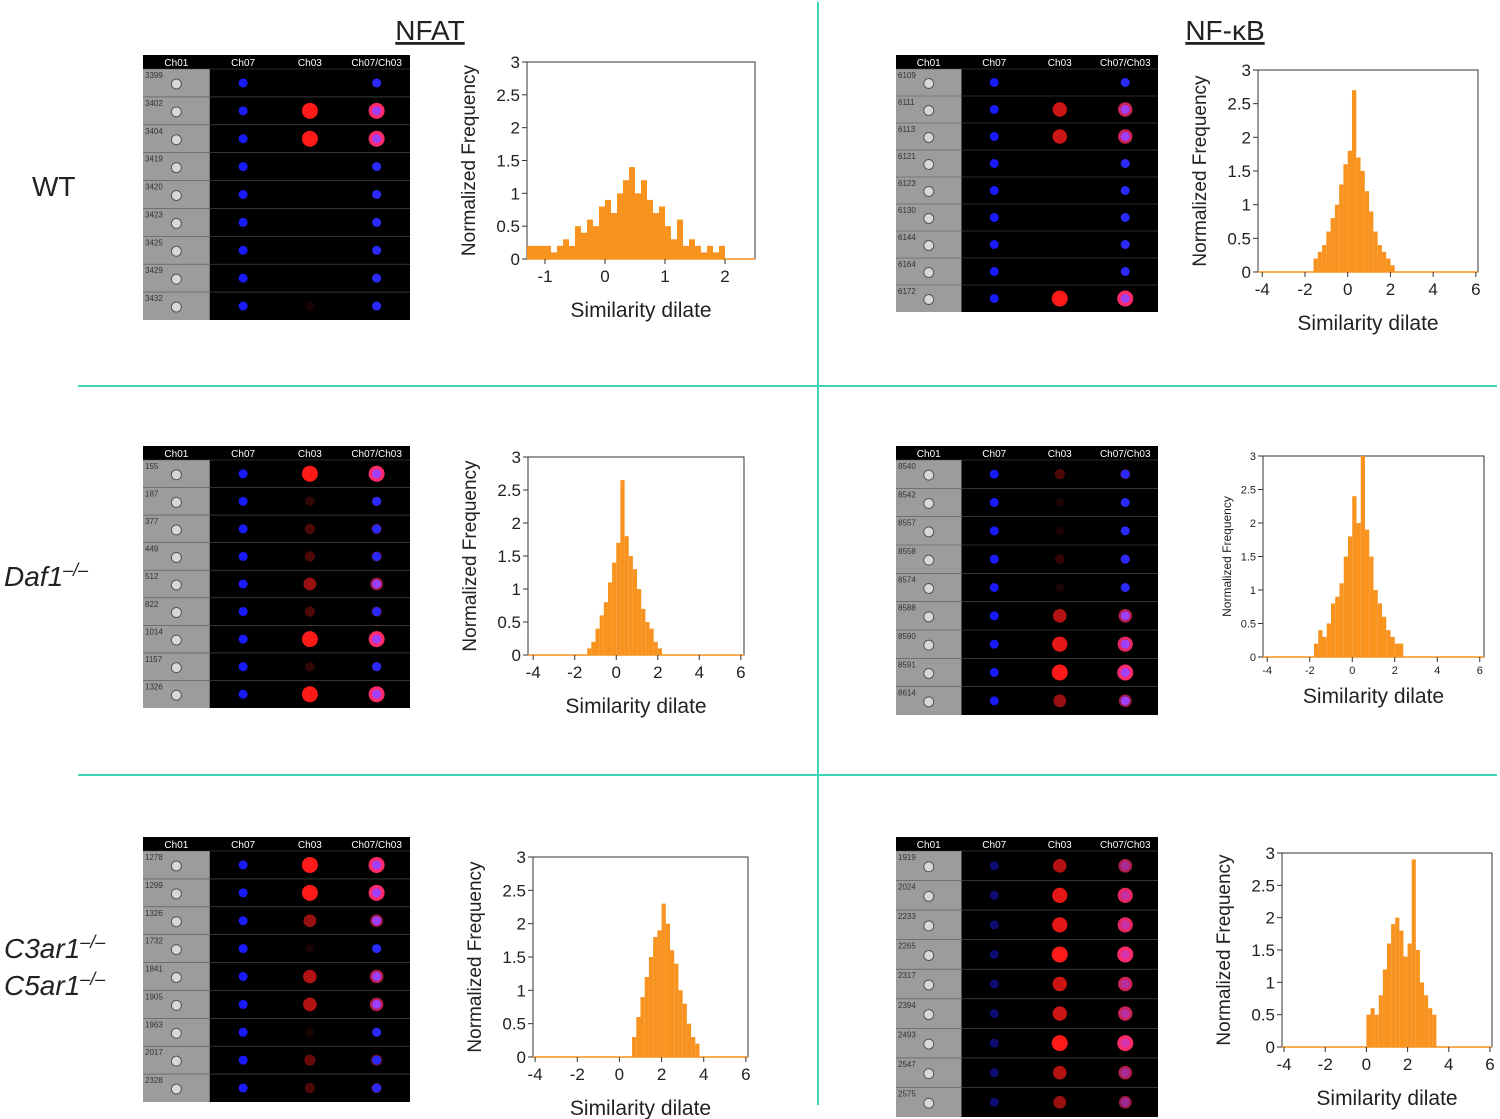 The image size is (1500, 1119). What do you see at coordinates (152, 521) in the screenshot?
I see `cell-id: 377` at bounding box center [152, 521].